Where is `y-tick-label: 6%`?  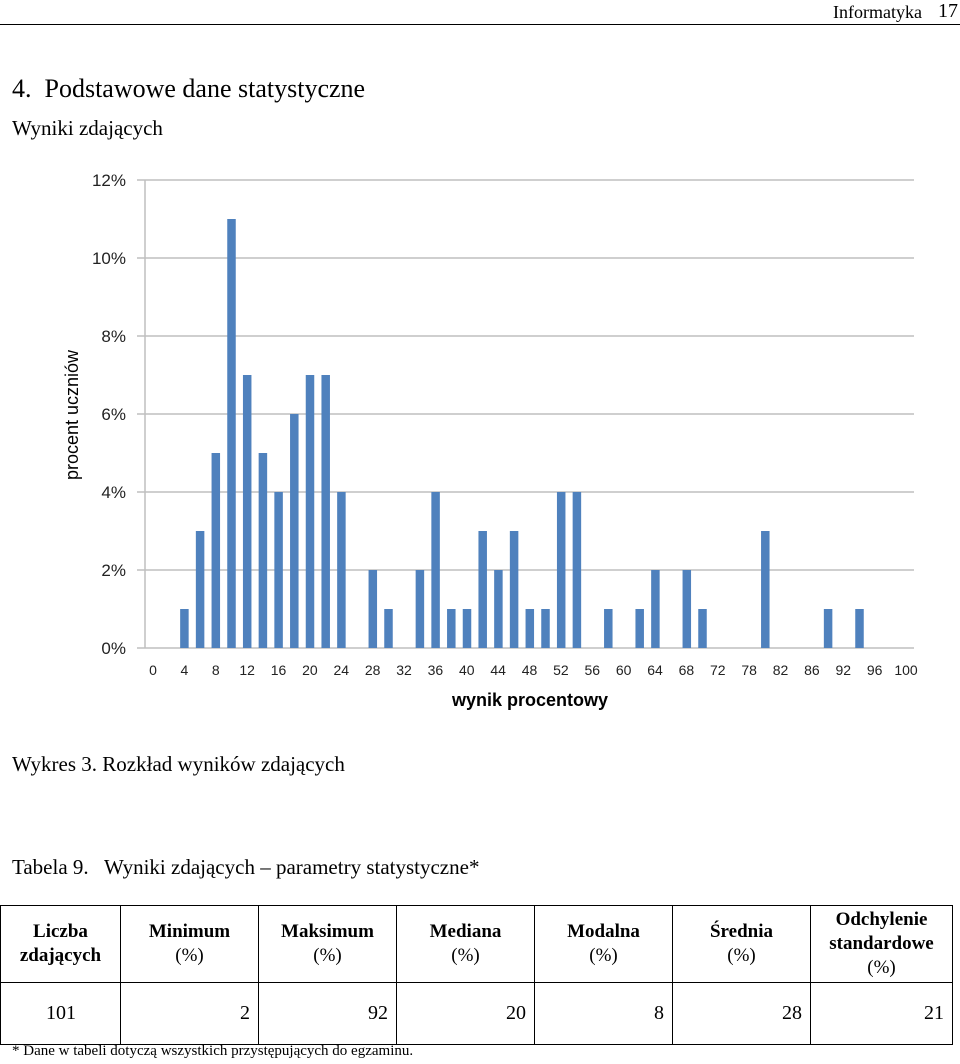
y-tick-label: 6% is located at coordinates (113, 414).